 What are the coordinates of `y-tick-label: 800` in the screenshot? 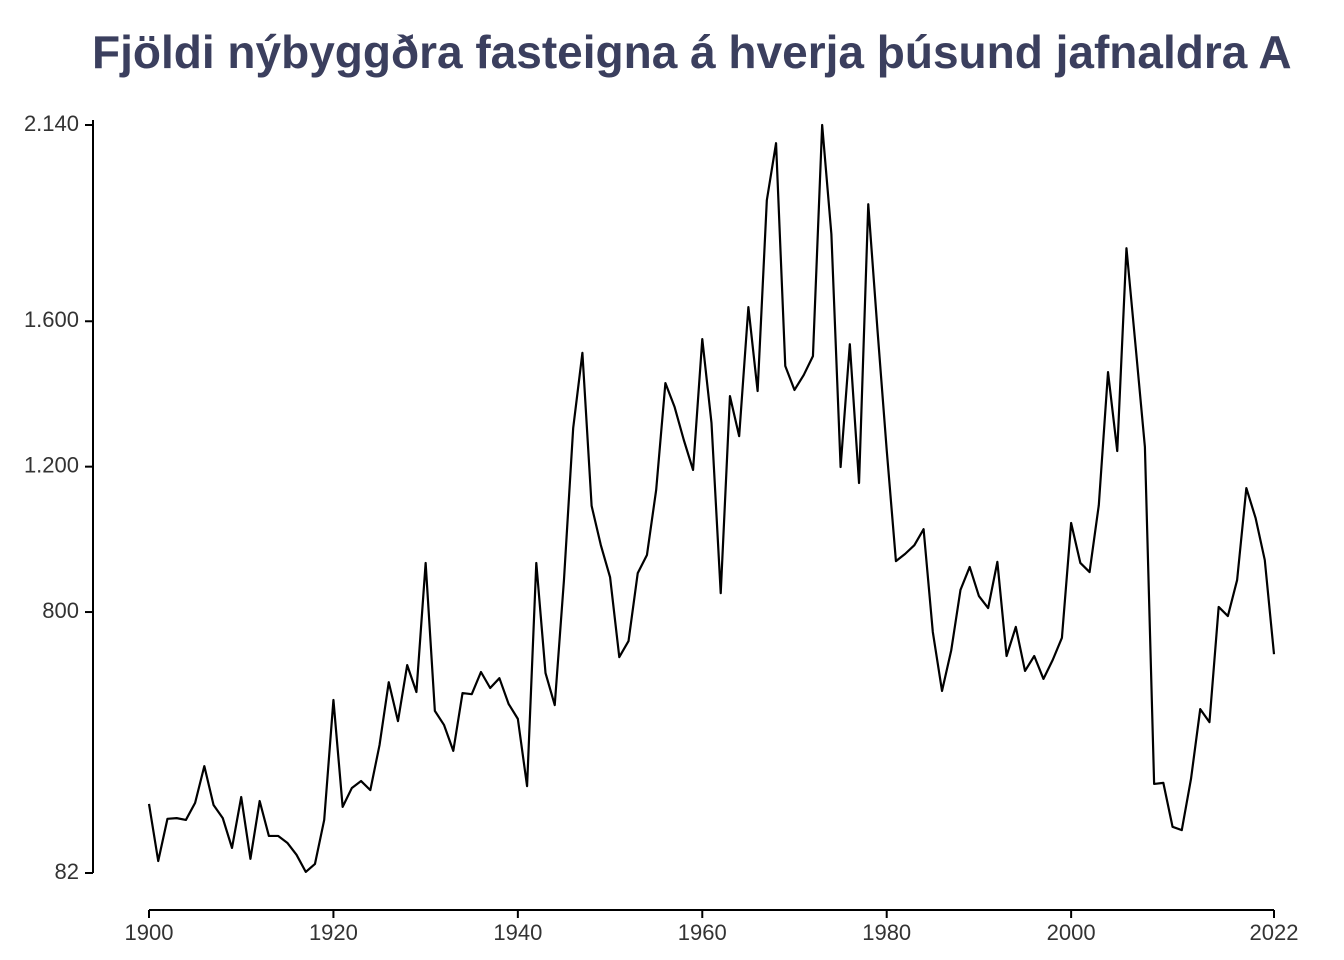 It's located at (60, 610).